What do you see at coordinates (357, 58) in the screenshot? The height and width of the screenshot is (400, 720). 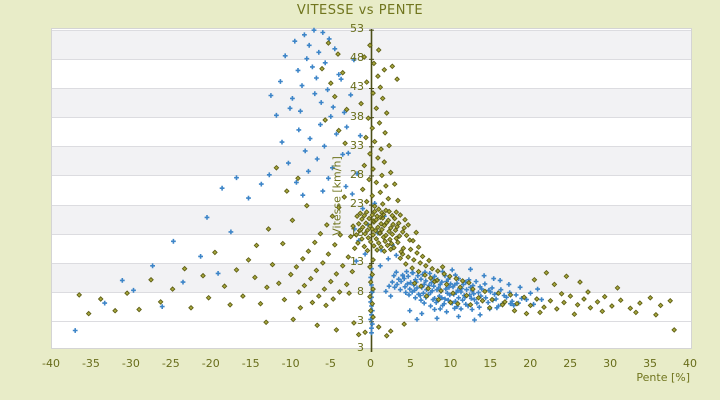 I see `y-tick-label: 48` at bounding box center [357, 58].